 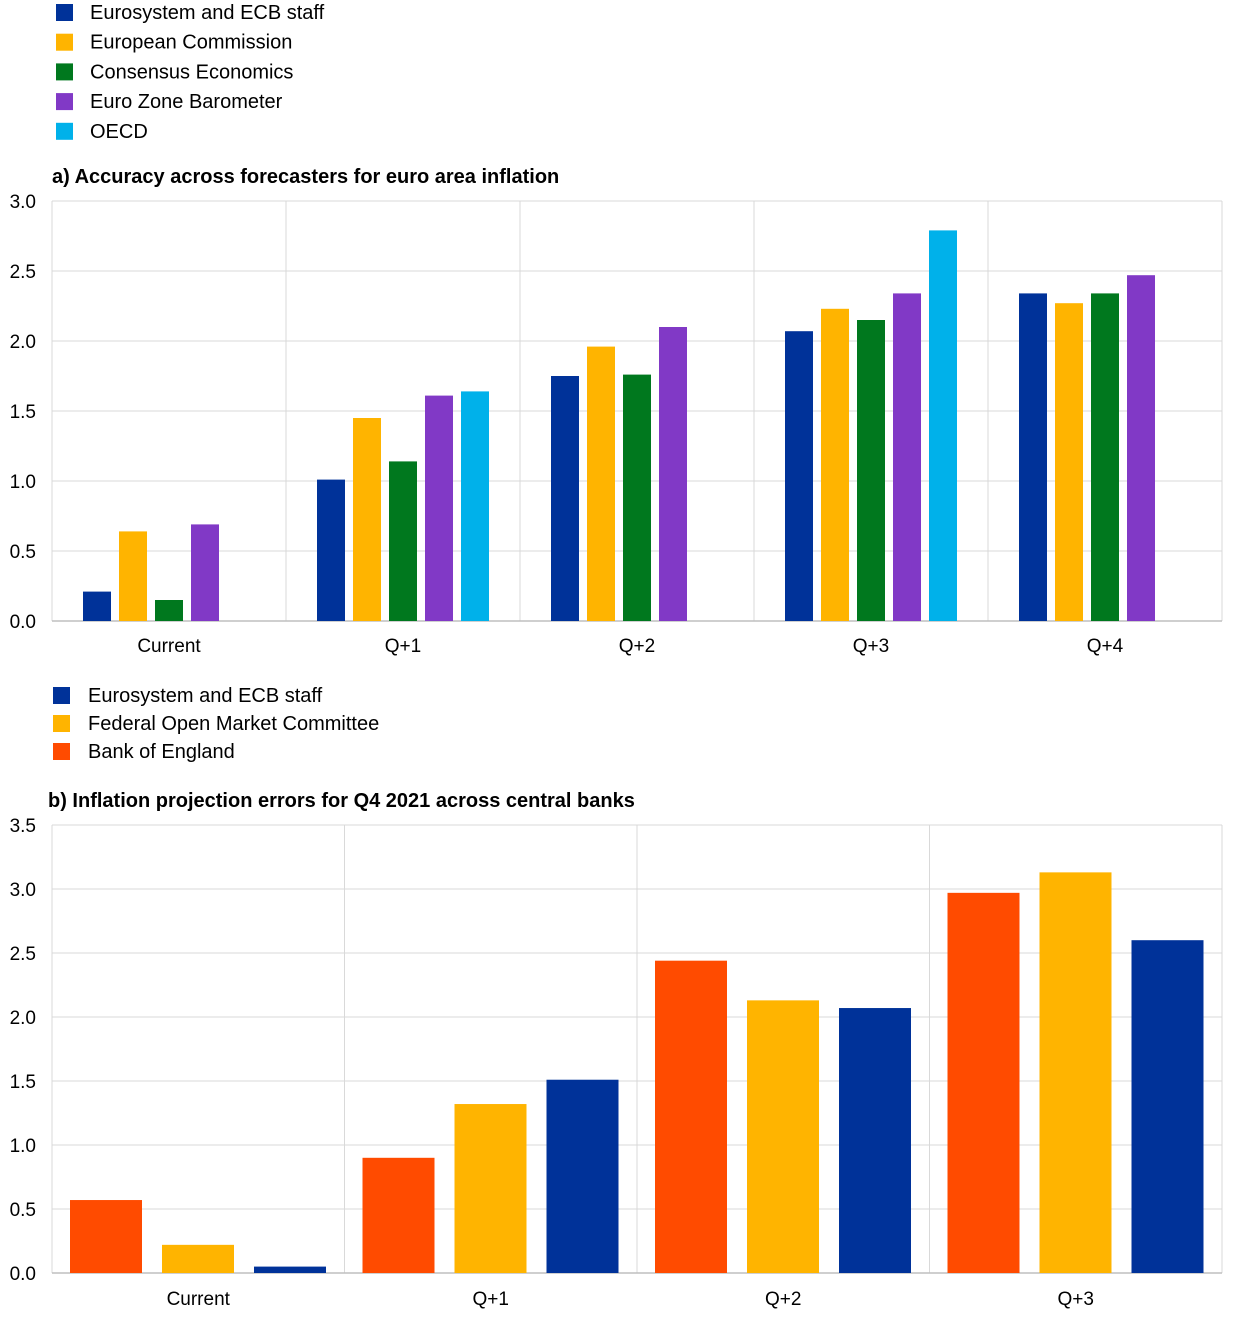 What do you see at coordinates (1105, 646) in the screenshot?
I see `x-tick-label: Q+4` at bounding box center [1105, 646].